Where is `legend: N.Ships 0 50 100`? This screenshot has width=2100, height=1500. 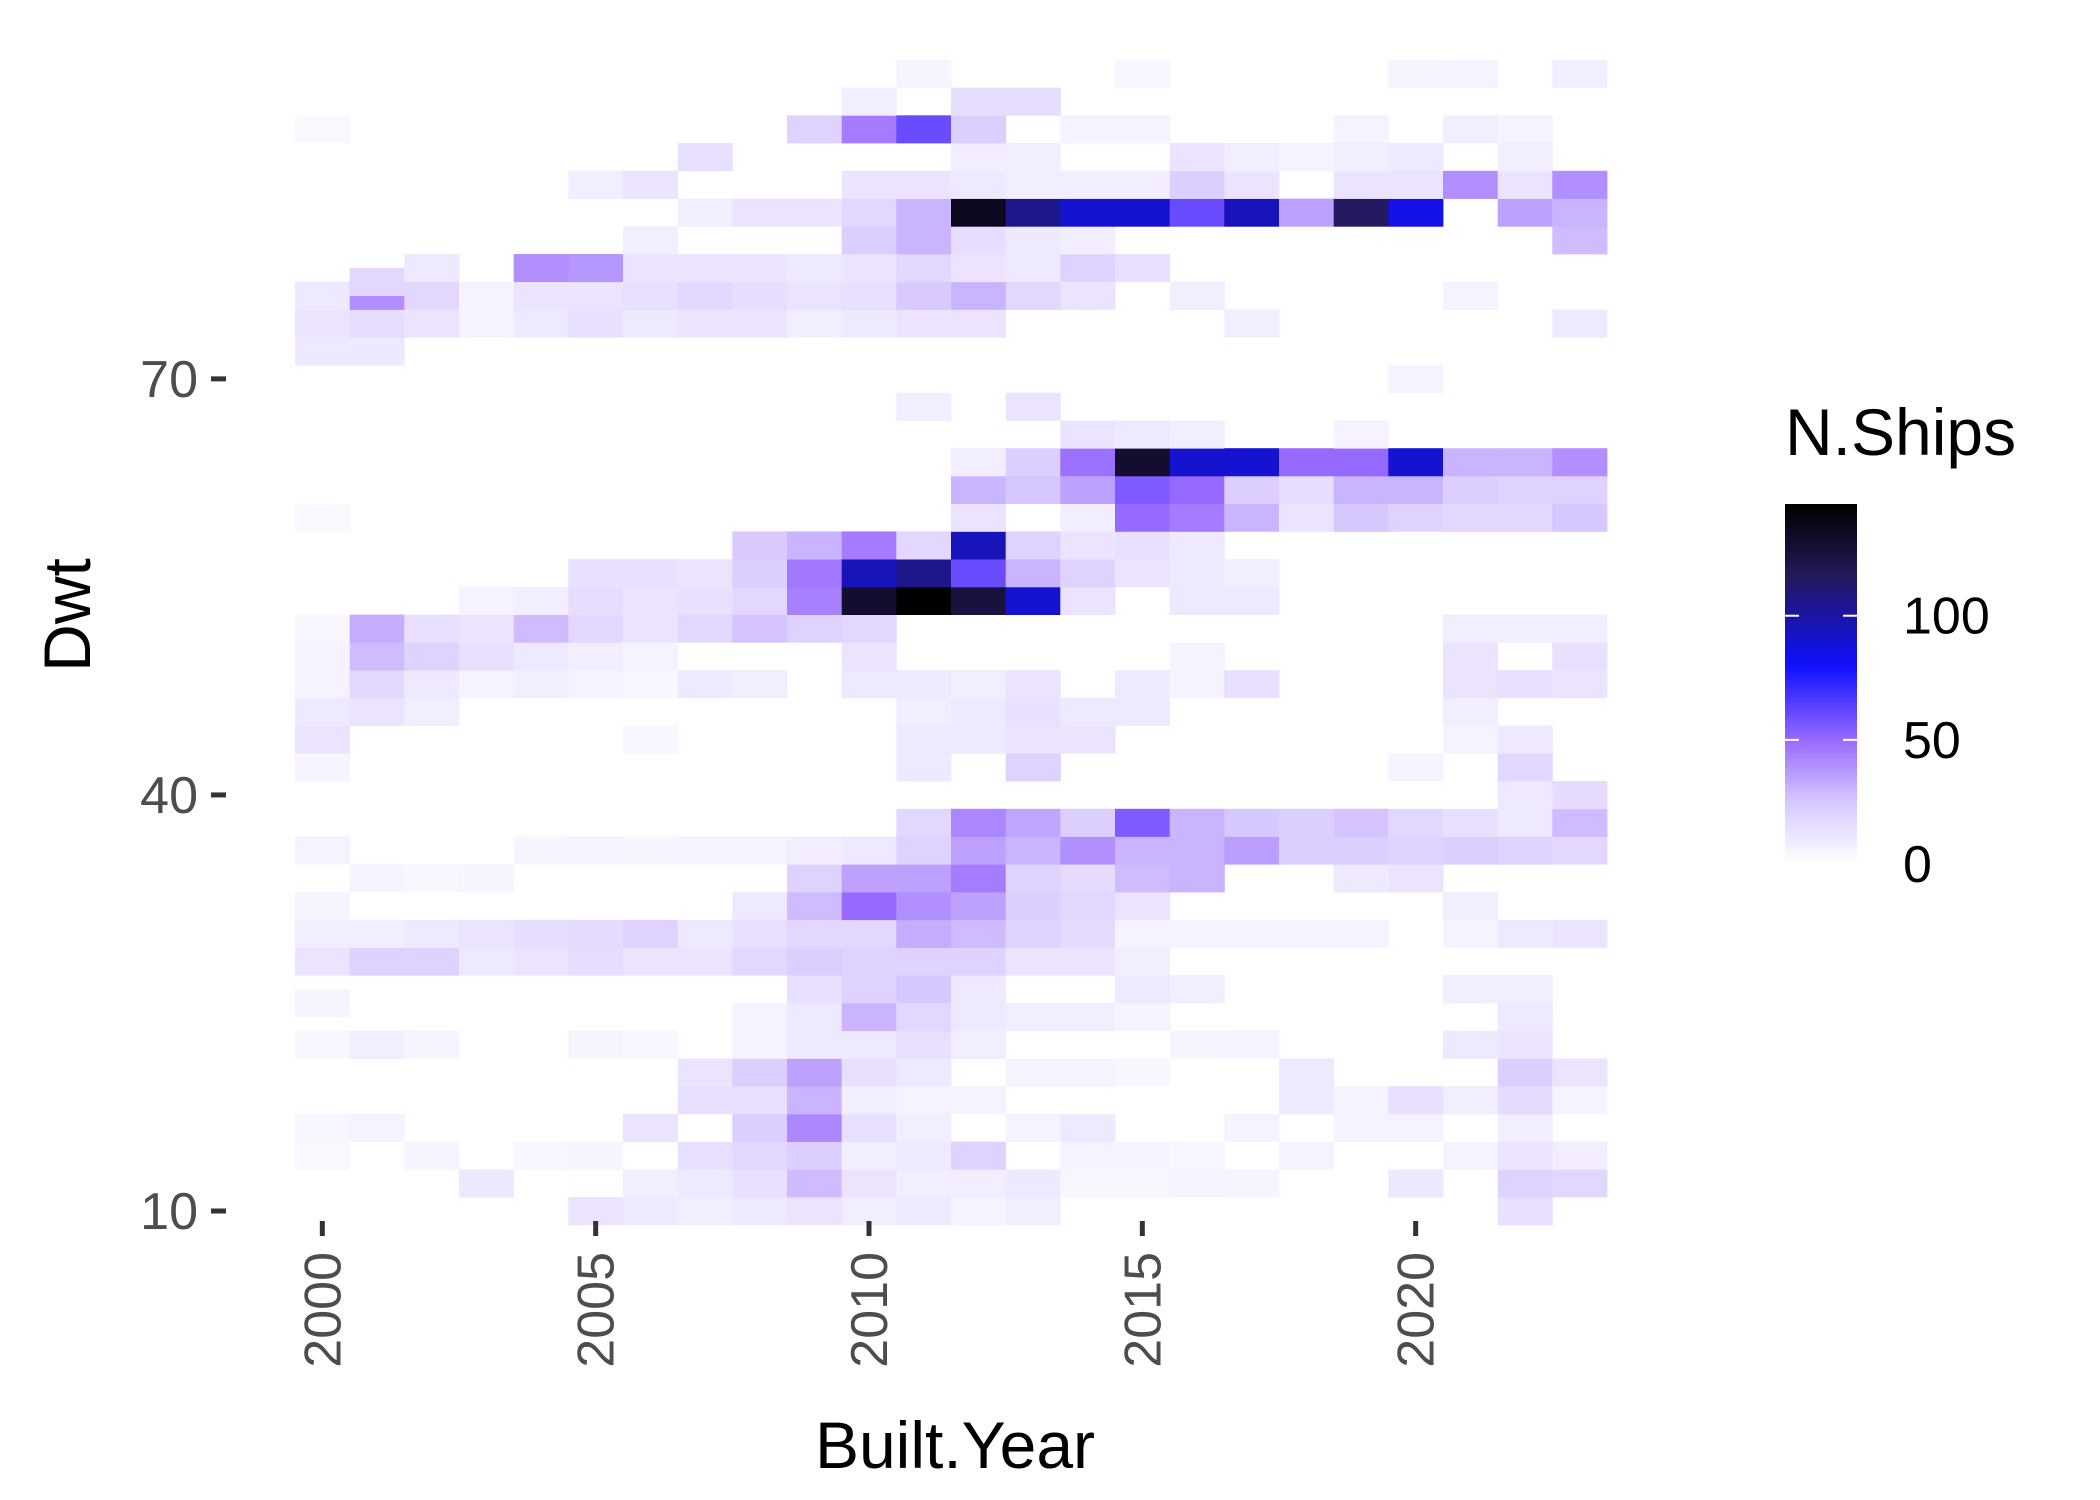 legend: N.Ships 0 50 100 is located at coordinates (1900, 644).